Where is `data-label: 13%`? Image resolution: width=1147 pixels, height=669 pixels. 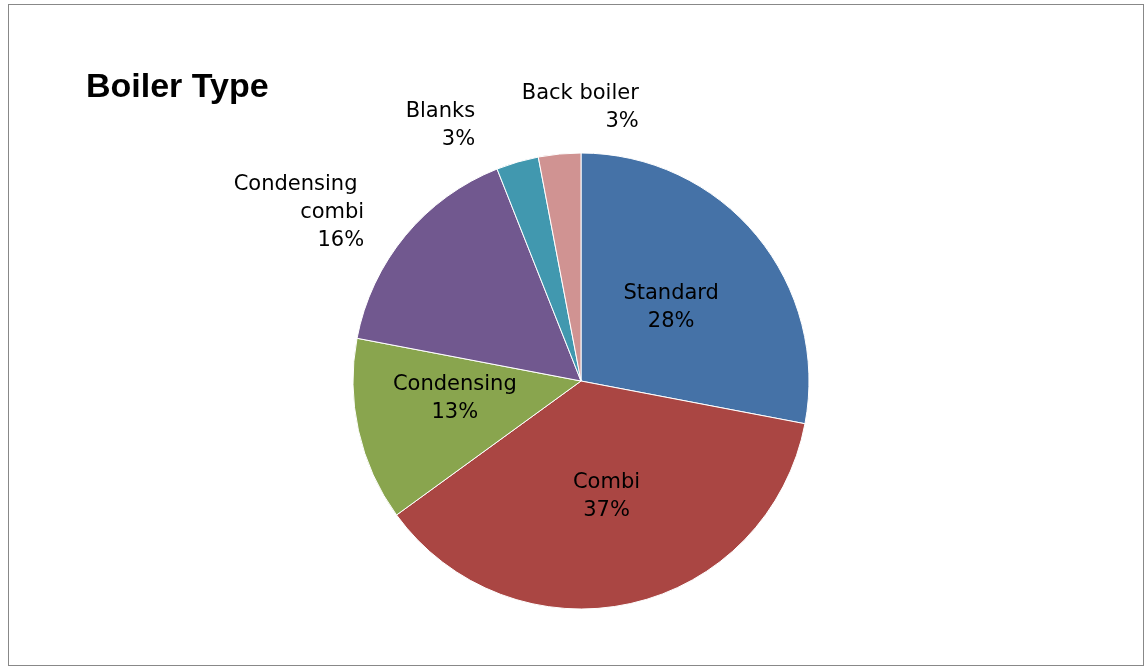 data-label: 13% is located at coordinates (455, 410).